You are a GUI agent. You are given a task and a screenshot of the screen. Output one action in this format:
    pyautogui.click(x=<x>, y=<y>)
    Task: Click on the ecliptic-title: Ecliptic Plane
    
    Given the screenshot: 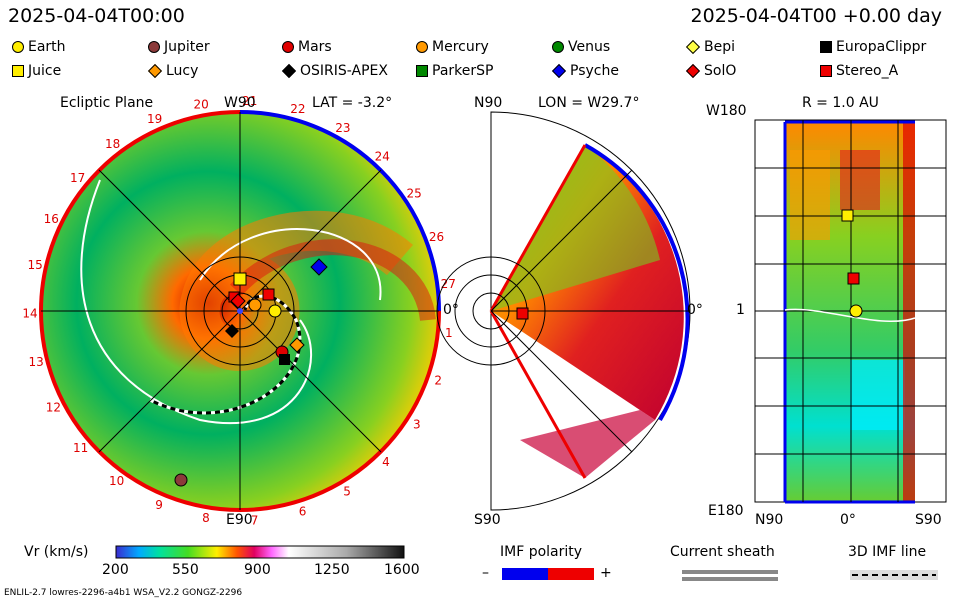 What is the action you would take?
    pyautogui.click(x=107, y=103)
    